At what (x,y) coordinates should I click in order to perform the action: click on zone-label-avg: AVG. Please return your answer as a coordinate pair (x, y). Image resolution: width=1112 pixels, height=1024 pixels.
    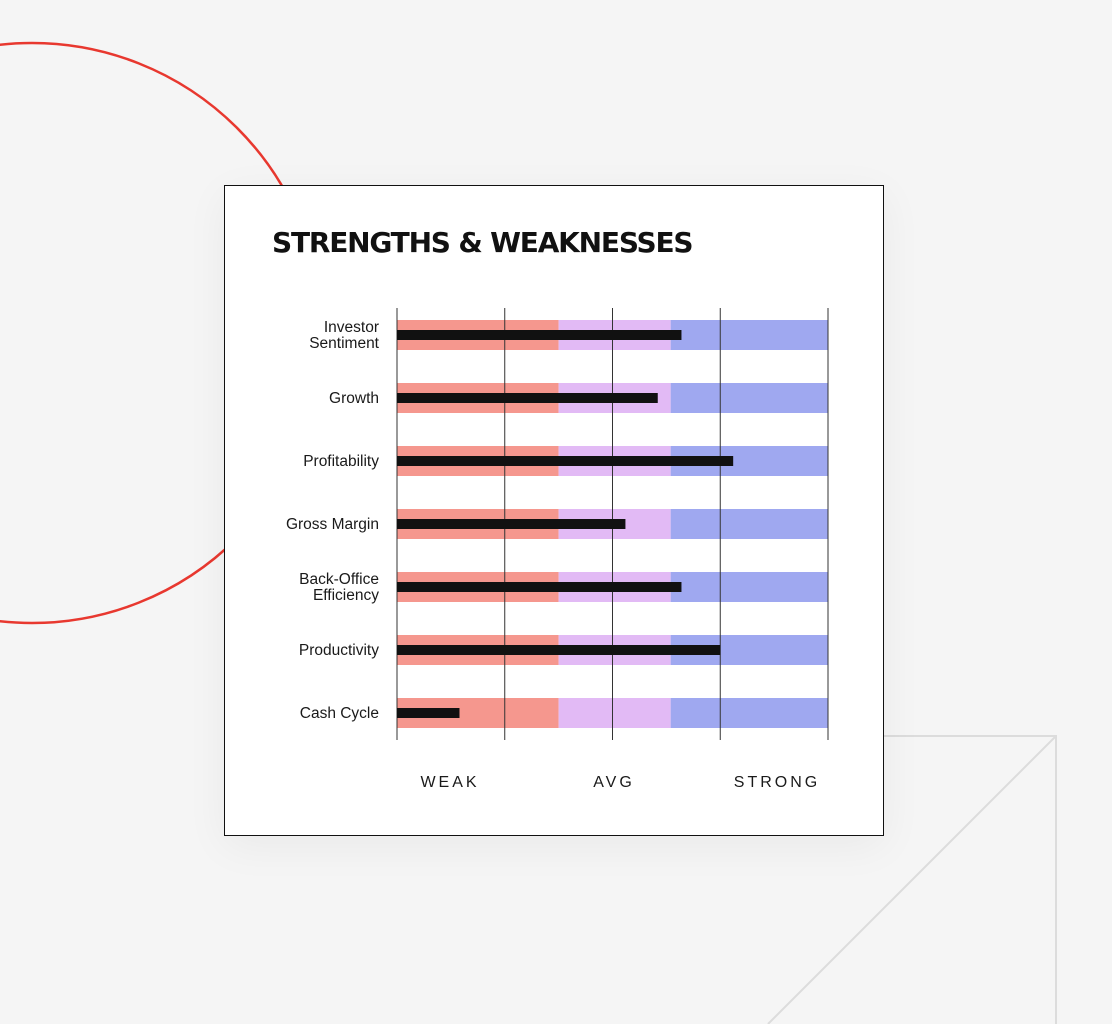
    Looking at the image, I should click on (614, 782).